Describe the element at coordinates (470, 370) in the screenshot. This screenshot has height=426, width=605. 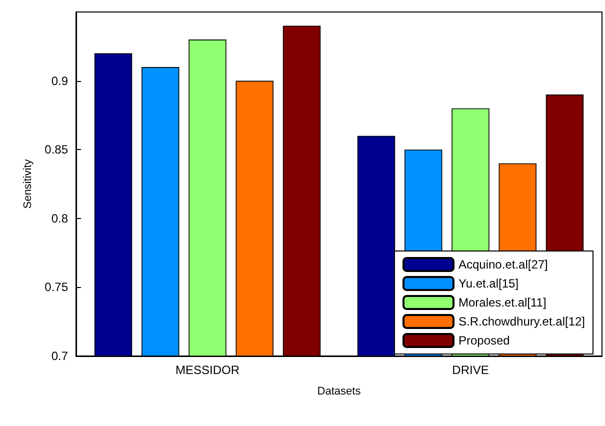
I see `x-tick-label: DRIVE` at that location.